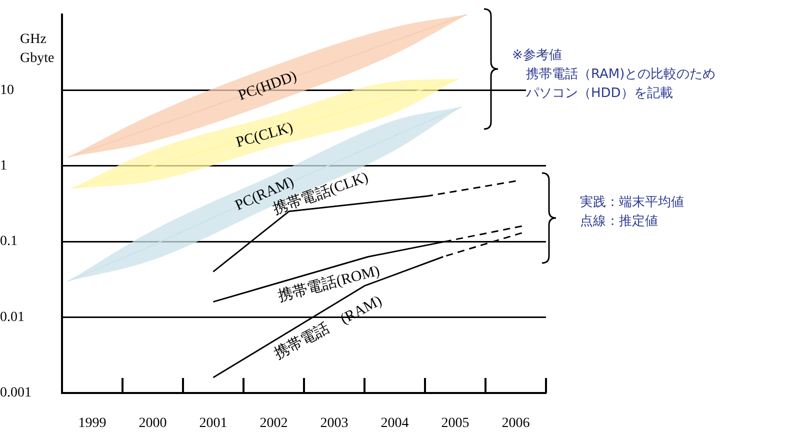 This screenshot has width=808, height=433. I want to click on y-tick-label: 1, so click(3, 166).